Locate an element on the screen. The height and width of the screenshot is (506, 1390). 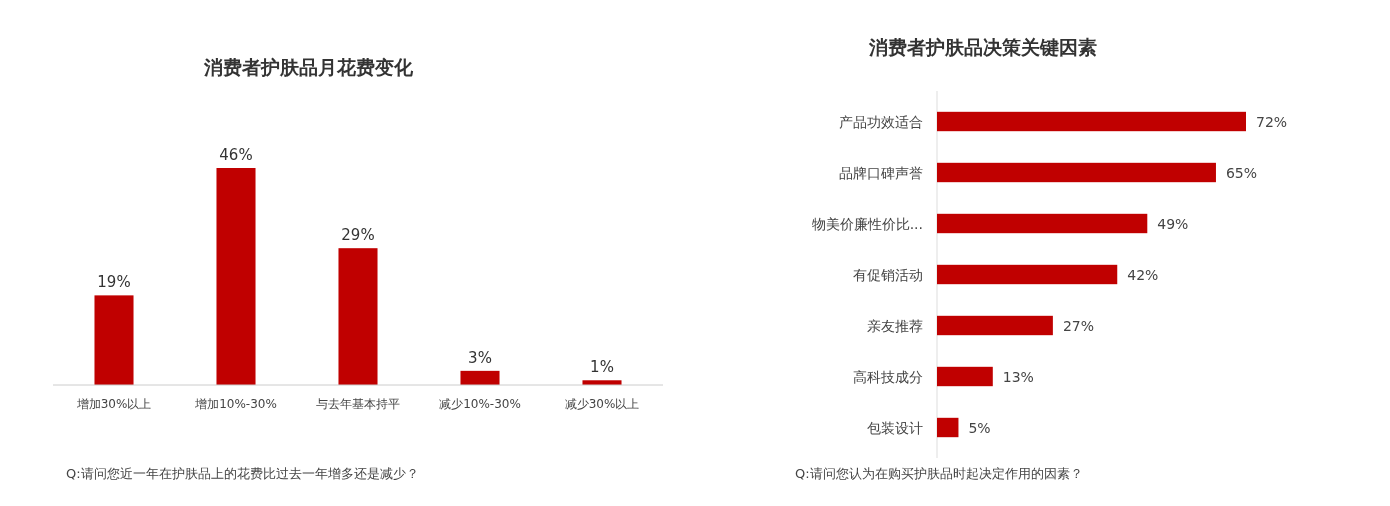
text: Q:请问您近一年在护肤品上的花费比过去一年增多还是减少？ is located at coordinates (242, 473).